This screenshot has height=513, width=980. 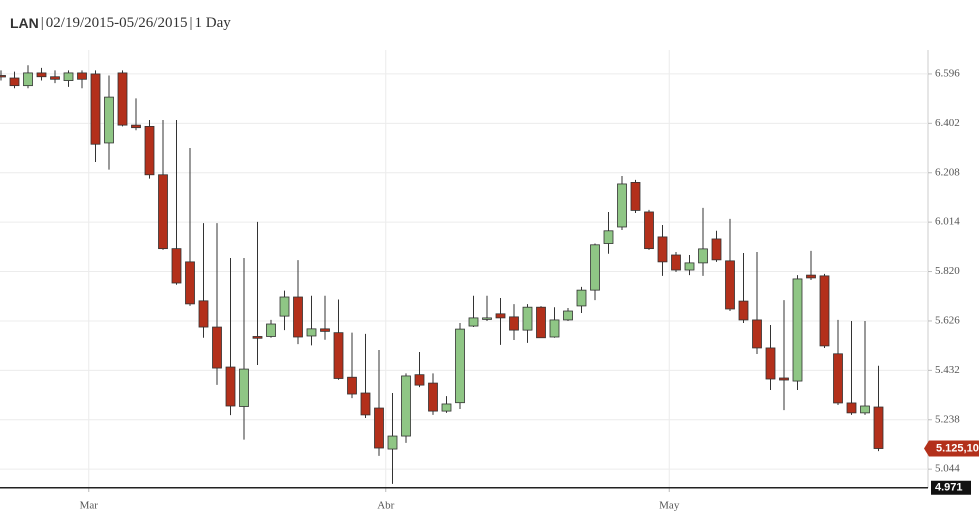 What do you see at coordinates (24, 23) in the screenshot?
I see `title-part: LAN` at bounding box center [24, 23].